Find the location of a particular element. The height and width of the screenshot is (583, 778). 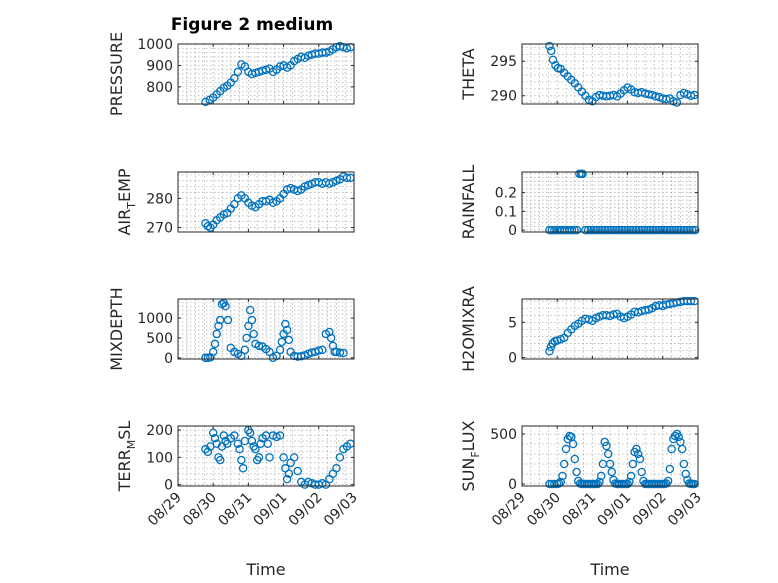

y-tick-label: 500 is located at coordinates (503, 435).